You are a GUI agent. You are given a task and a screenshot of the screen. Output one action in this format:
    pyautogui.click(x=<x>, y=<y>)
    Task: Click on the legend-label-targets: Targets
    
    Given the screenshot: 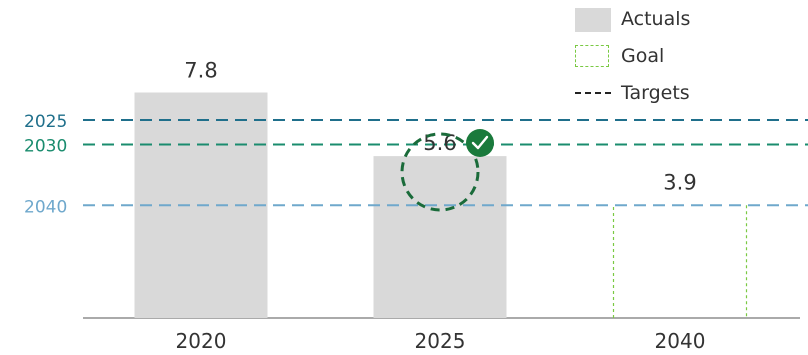 What is the action you would take?
    pyautogui.click(x=655, y=93)
    